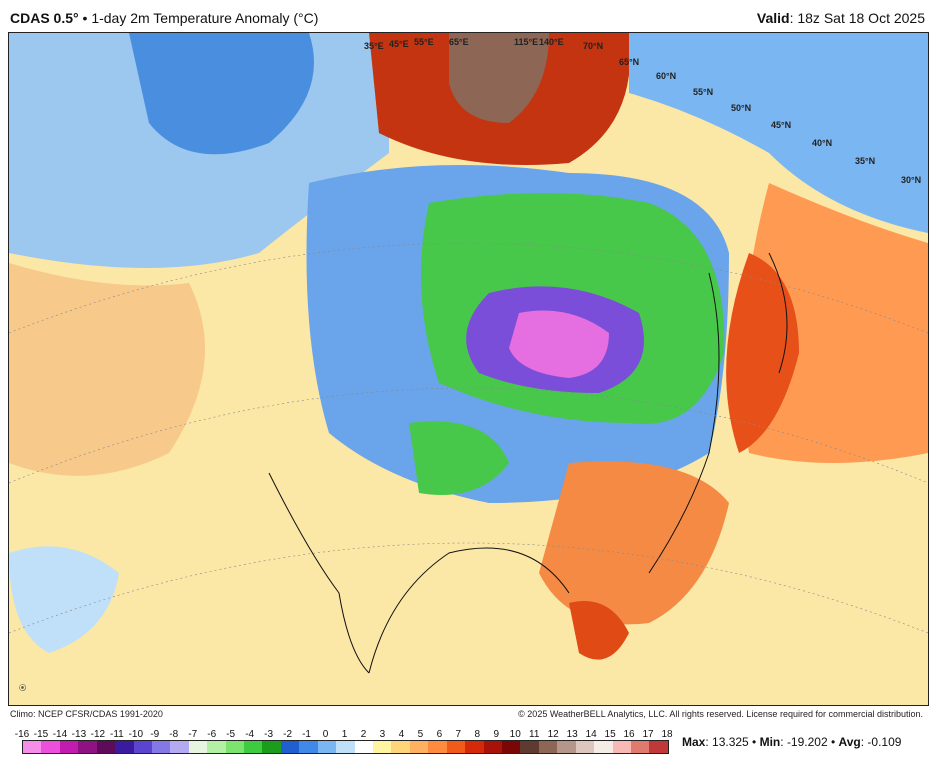  I want to click on colorbar-tick-label: 6, so click(439, 734).